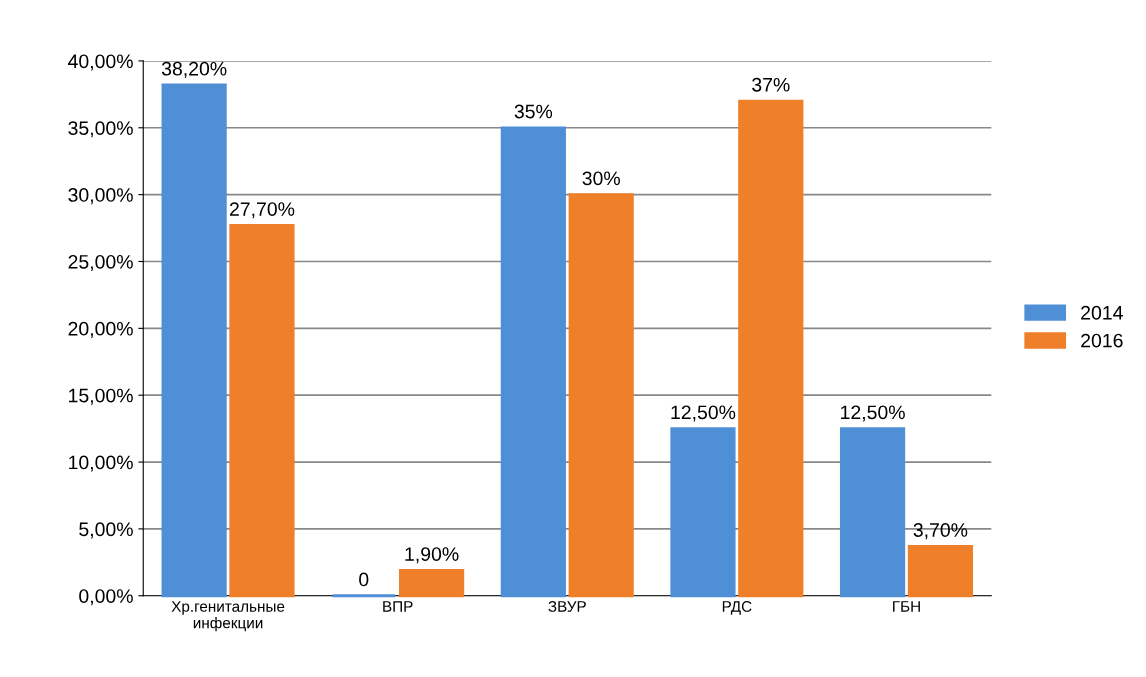 This screenshot has width=1146, height=677. I want to click on data-label: 30%, so click(601, 178).